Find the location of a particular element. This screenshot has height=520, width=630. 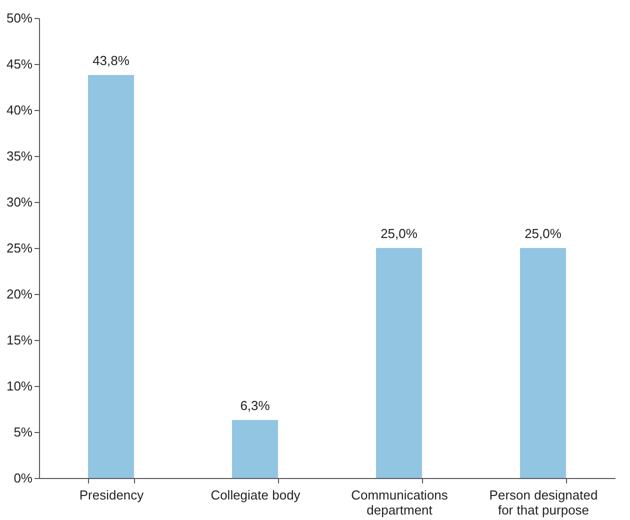

data-label: 43,8% is located at coordinates (111, 60).